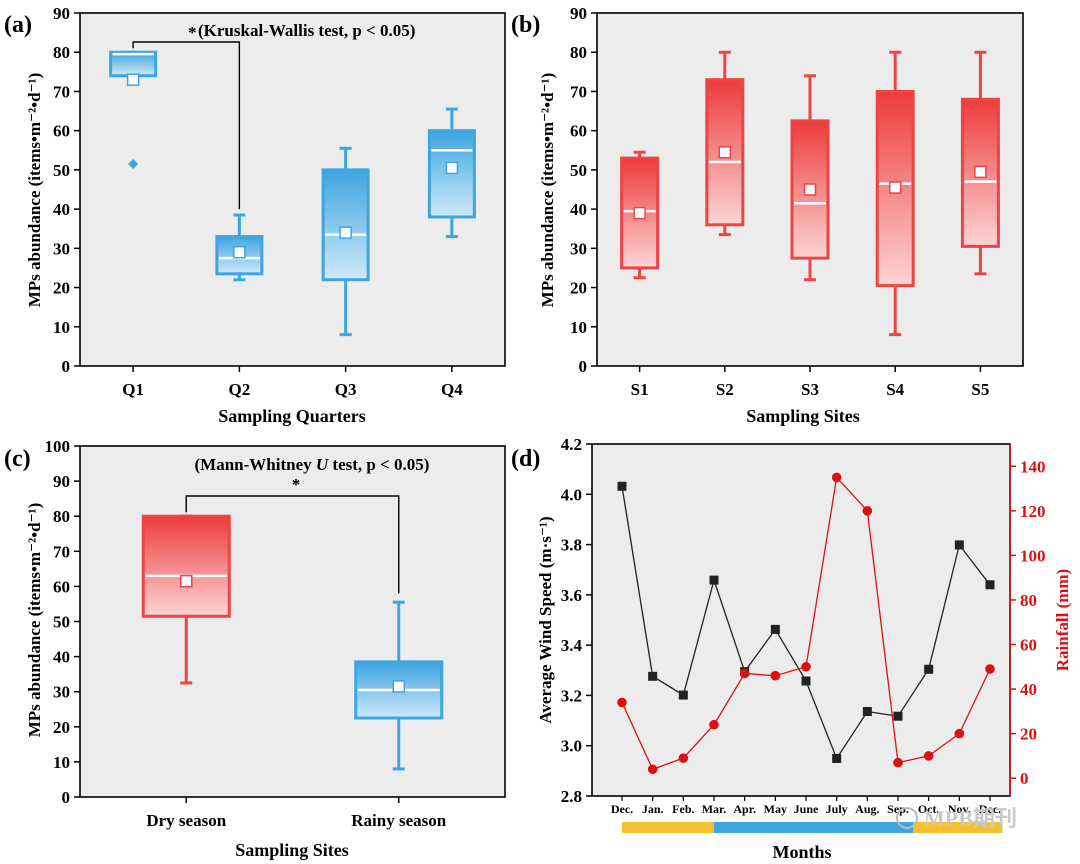  I want to click on x-tick-label: Jan., so click(653, 809).